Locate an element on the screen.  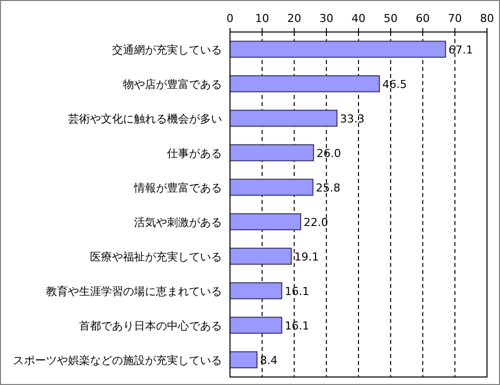
y-tick-label: スポーツや娯楽などの施設が充実している is located at coordinates (117, 360).